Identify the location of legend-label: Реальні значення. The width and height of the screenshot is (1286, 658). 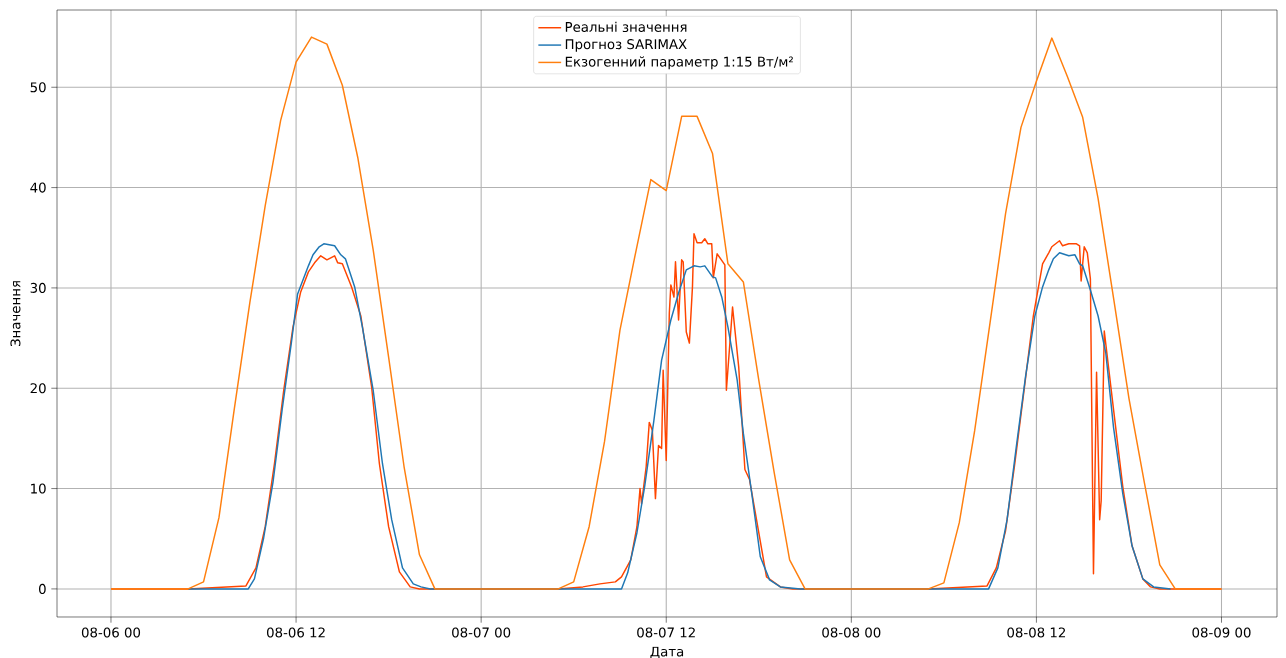
(626, 26).